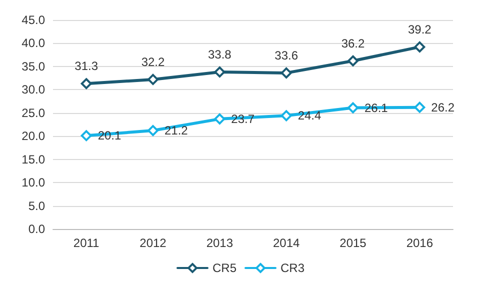 This screenshot has height=289, width=481. I want to click on y-tick-label: 5.0, so click(37, 205).